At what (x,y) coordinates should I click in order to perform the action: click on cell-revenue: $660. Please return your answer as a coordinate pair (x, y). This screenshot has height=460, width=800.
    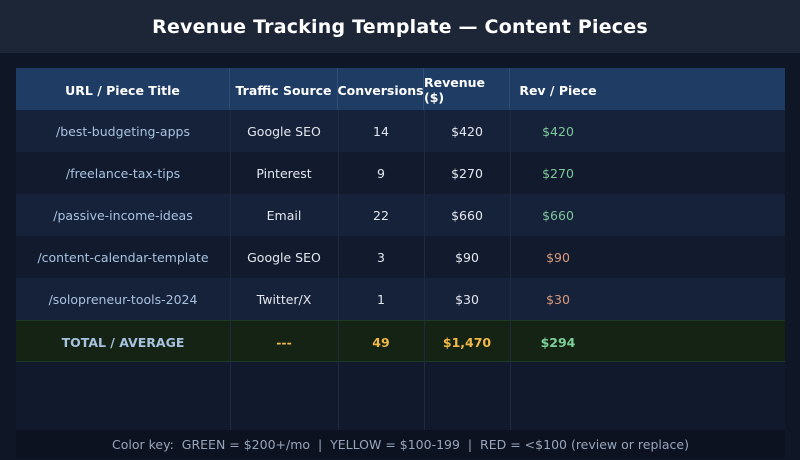
    Looking at the image, I should click on (467, 215).